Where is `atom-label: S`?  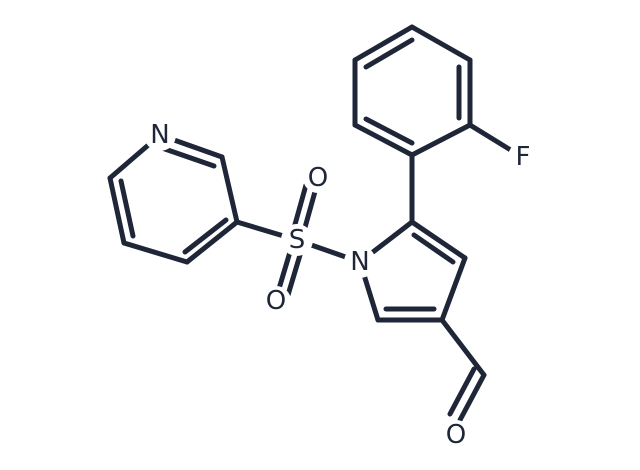
atom-label: S is located at coordinates (297, 240).